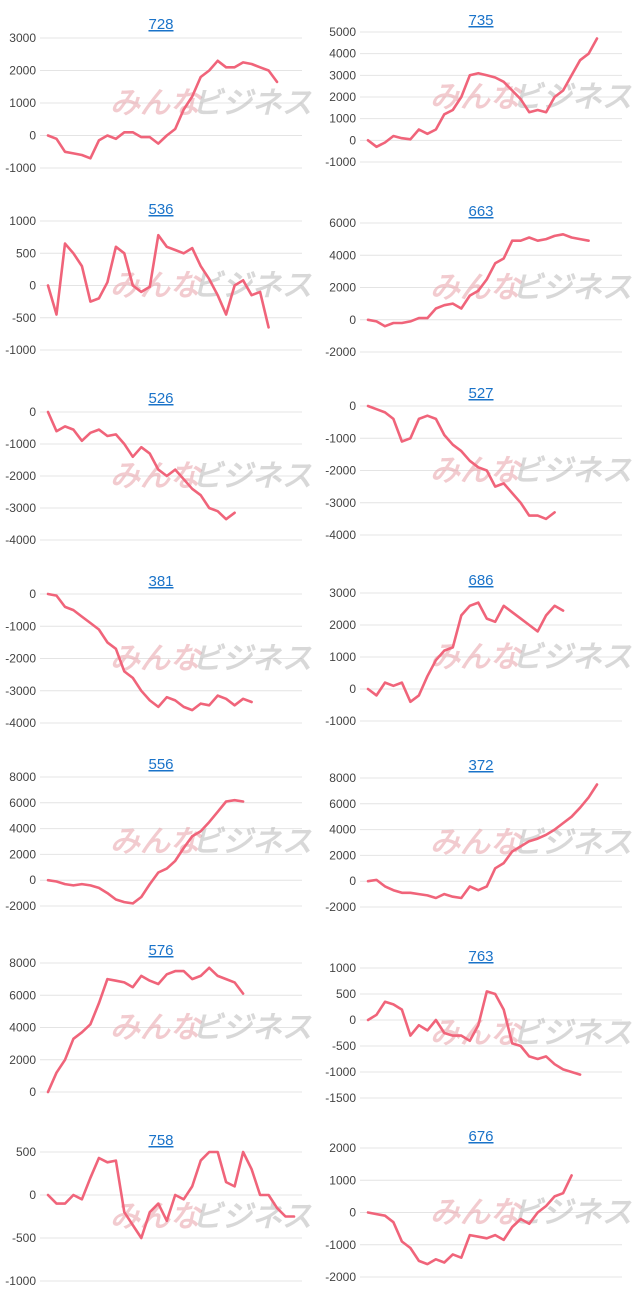 This screenshot has height=1303, width=640. I want to click on chart-title-link: 527, so click(480, 393).